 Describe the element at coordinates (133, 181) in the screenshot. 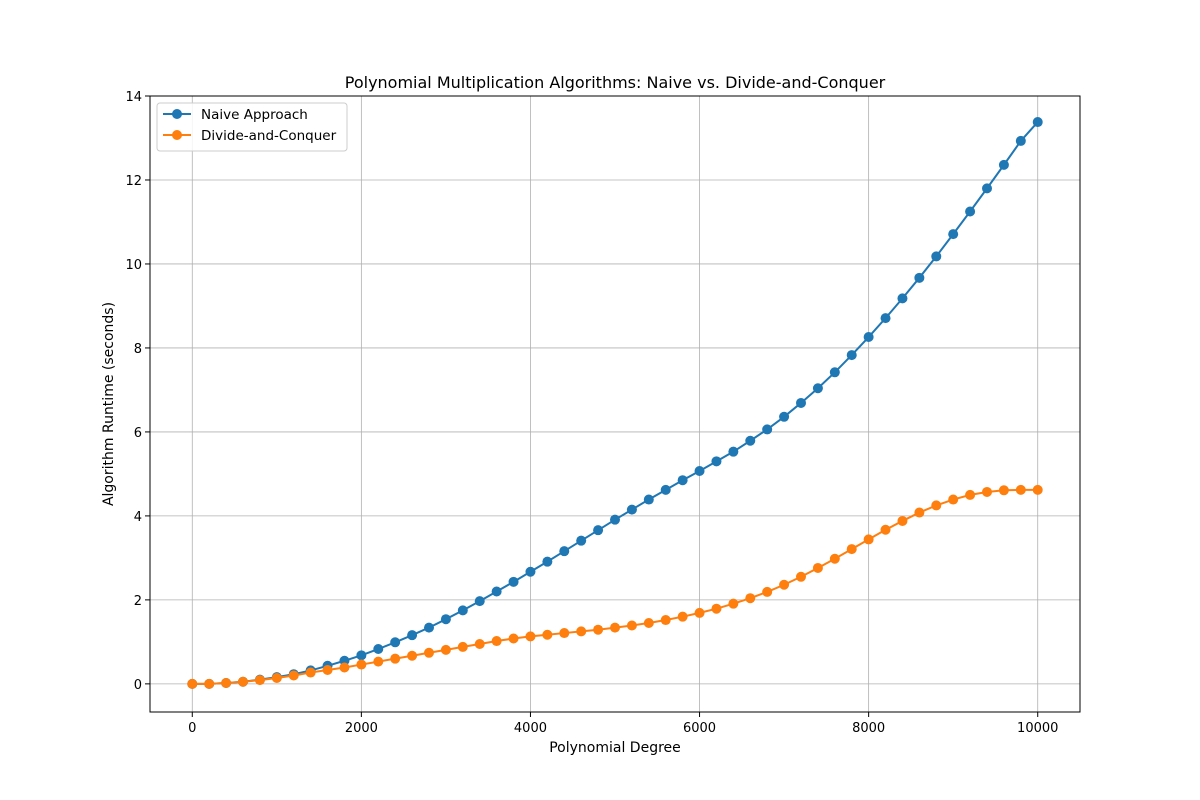

I see `y-tick-label: 12` at that location.